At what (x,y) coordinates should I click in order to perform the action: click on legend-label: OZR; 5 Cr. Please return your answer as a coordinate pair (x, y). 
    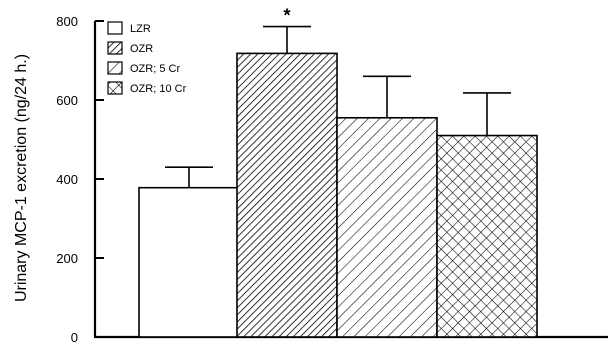
    Looking at the image, I should click on (155, 69).